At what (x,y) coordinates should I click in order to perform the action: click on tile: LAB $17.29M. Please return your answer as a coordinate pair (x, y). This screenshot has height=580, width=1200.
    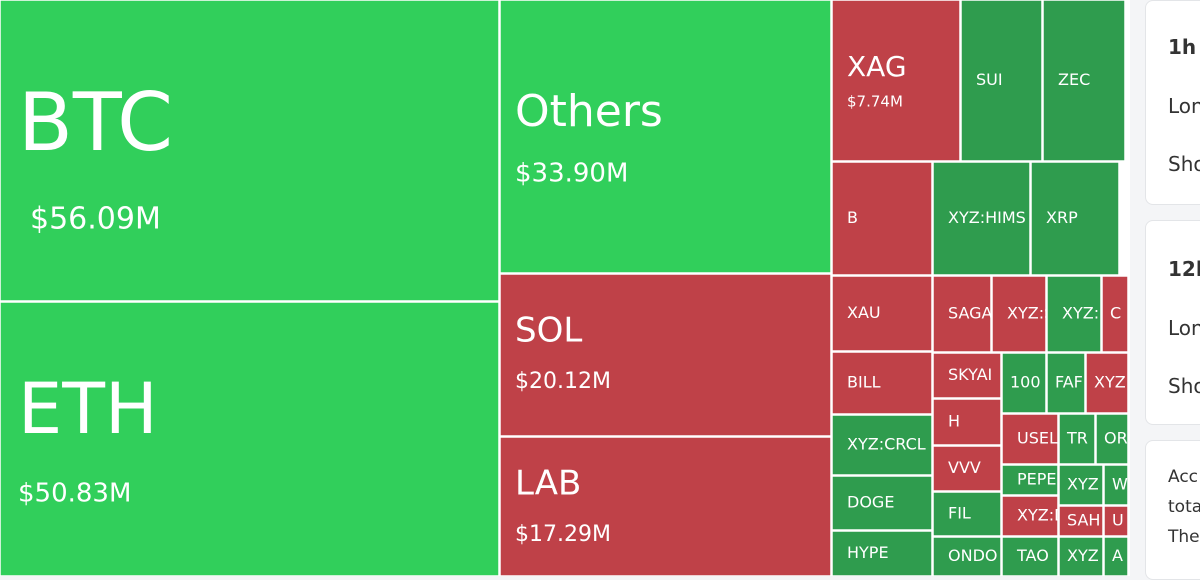
    Looking at the image, I should click on (665, 506).